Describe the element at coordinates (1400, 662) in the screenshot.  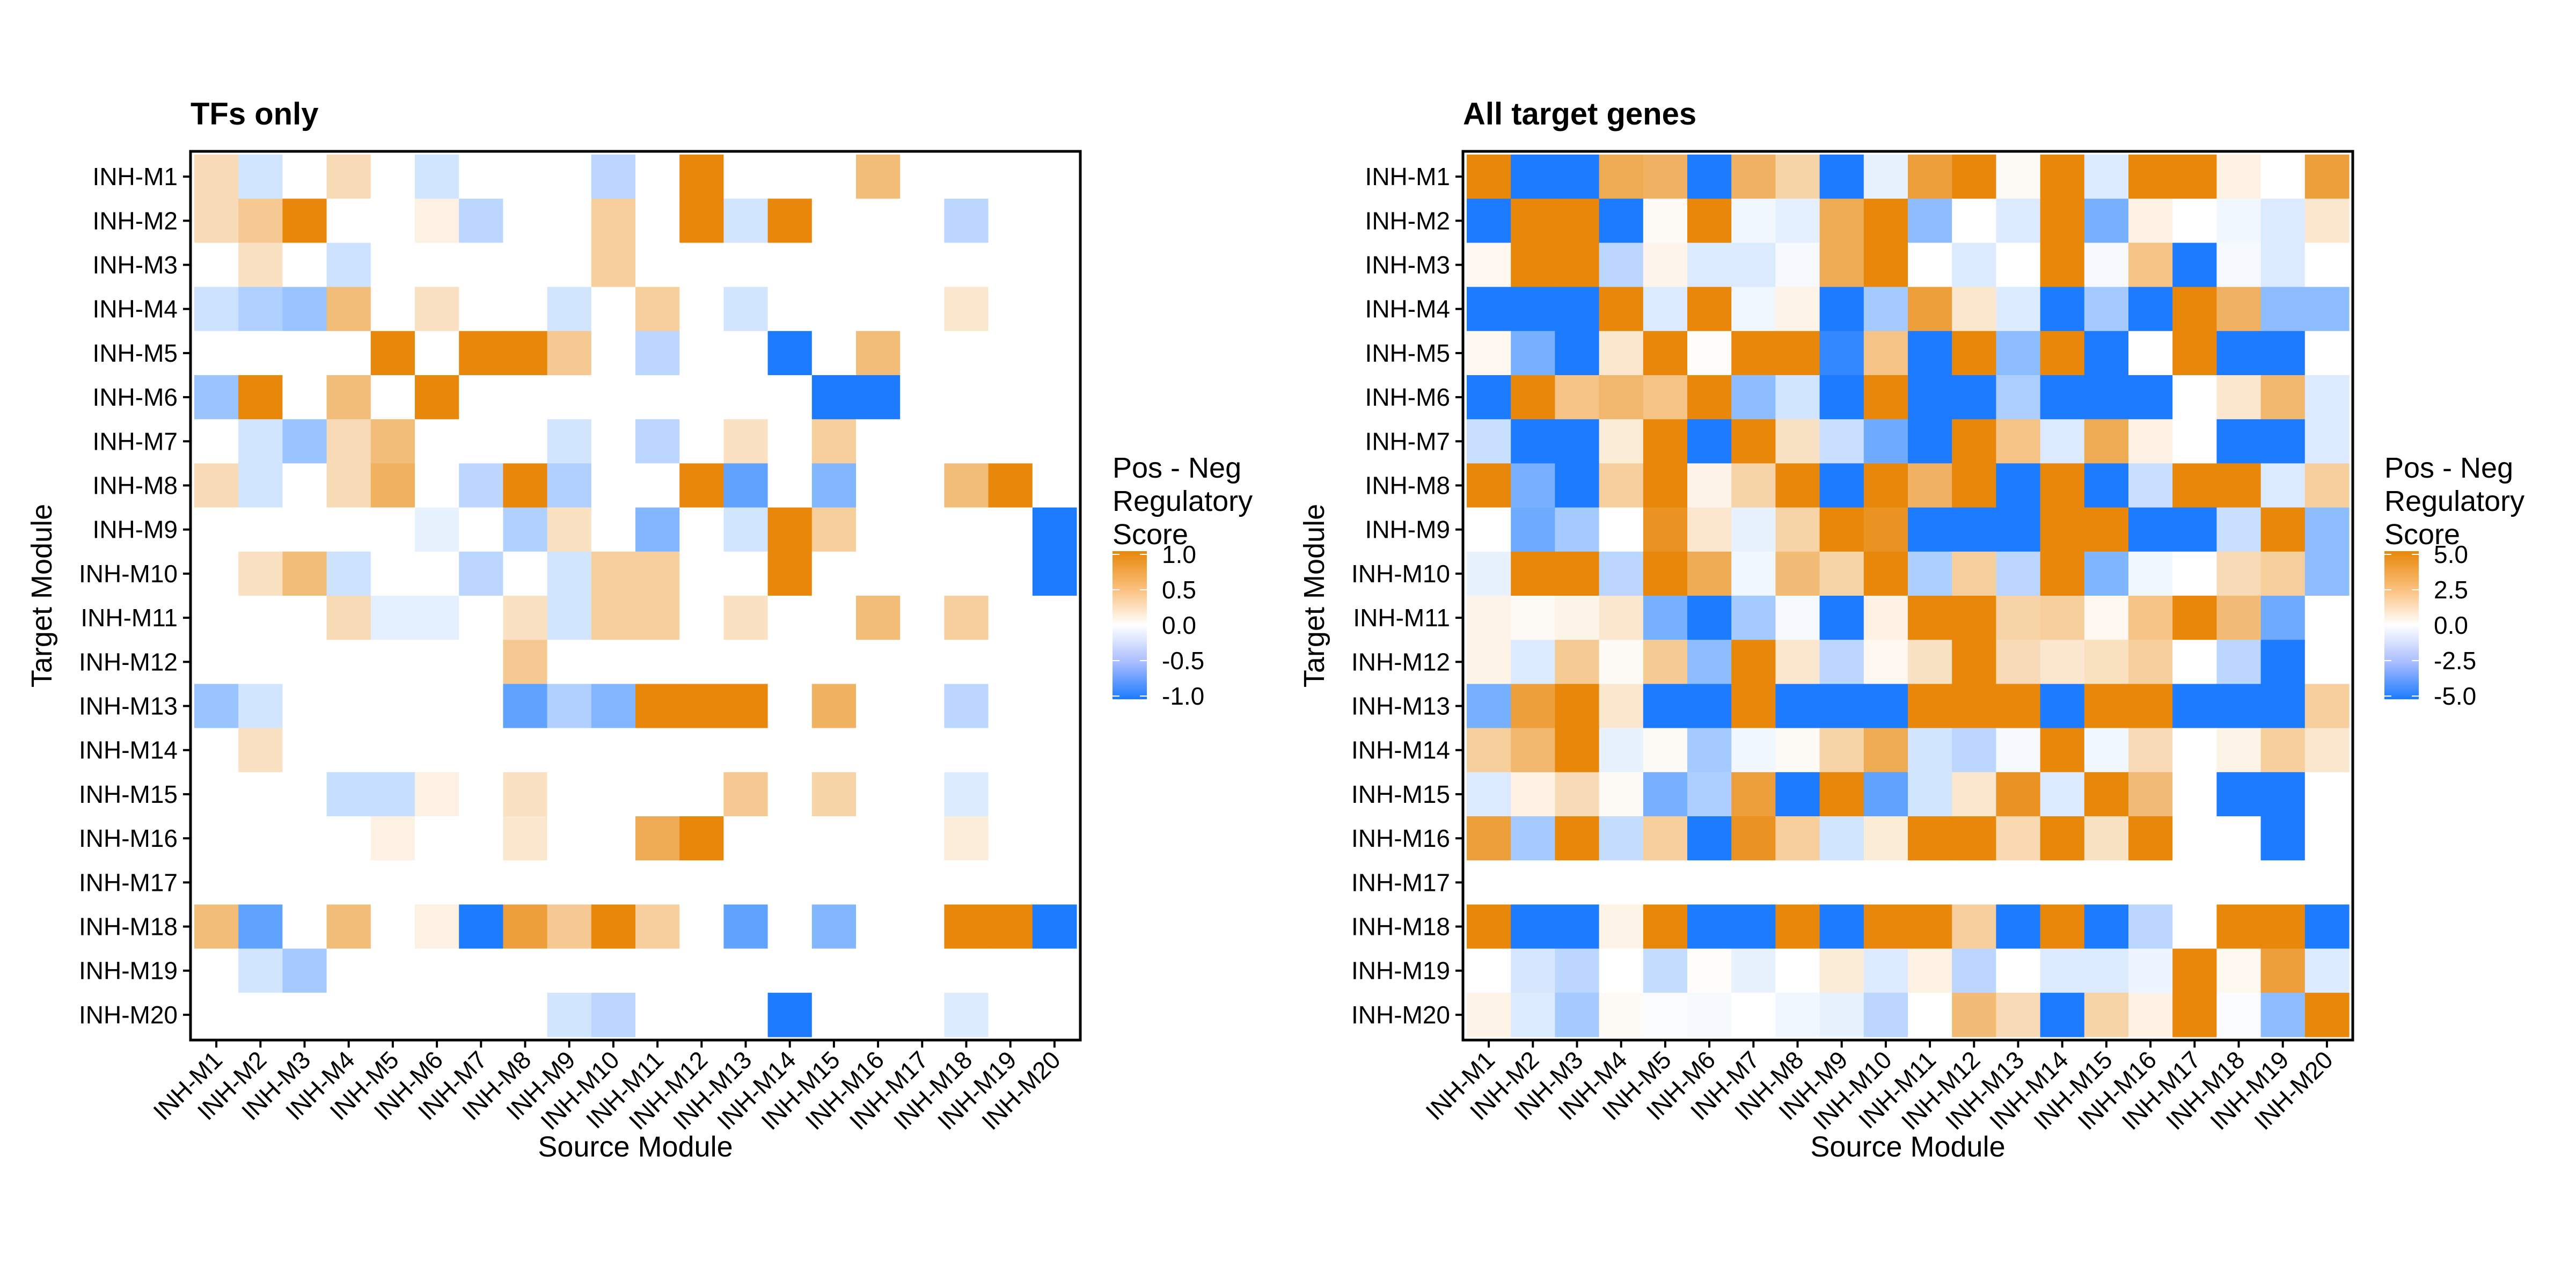
I see `y-tick-label: INH-M12` at that location.